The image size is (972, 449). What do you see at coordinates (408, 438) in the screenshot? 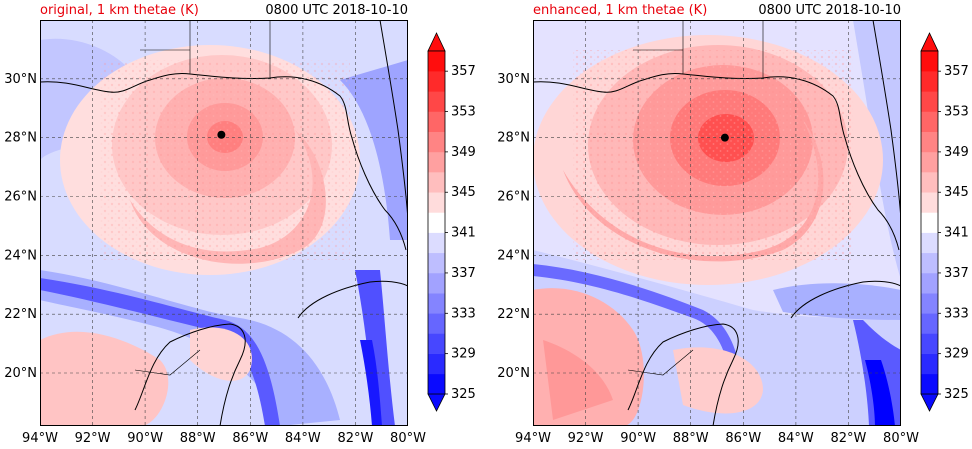
I see `x-tick-label: 80°W` at bounding box center [408, 438].